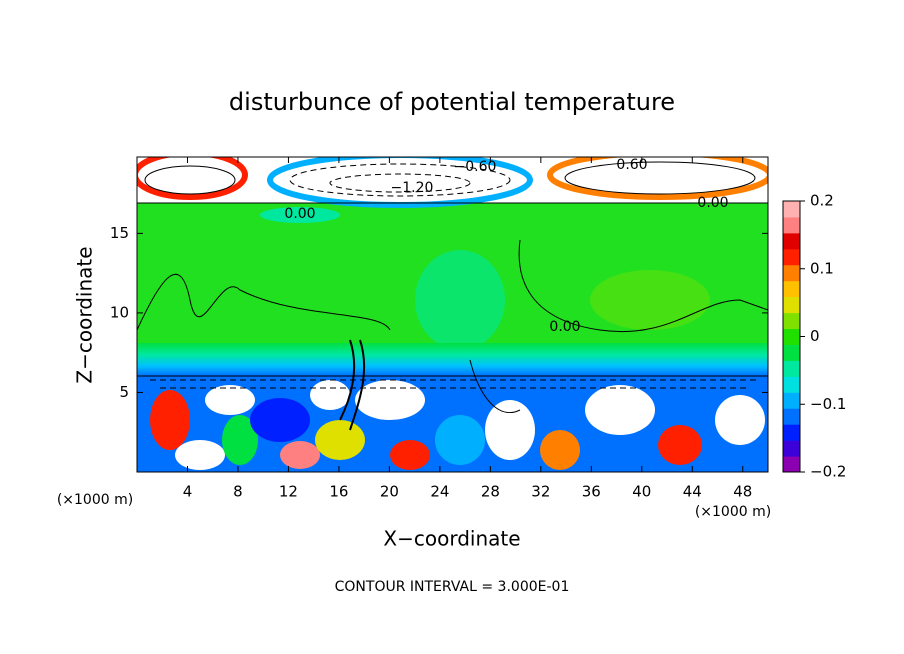 This screenshot has width=904, height=654. What do you see at coordinates (452, 587) in the screenshot?
I see `footnote: CONTOUR INTERVAL = 3.000E-01` at bounding box center [452, 587].